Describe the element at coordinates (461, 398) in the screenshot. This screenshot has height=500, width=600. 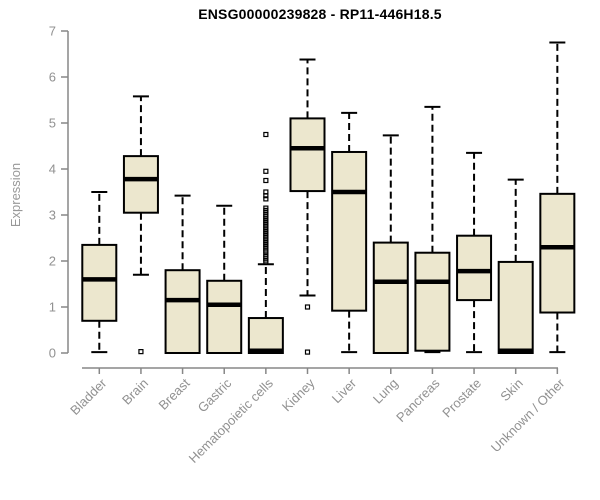
I see `x-tick-label-prostate: Prostate` at that location.